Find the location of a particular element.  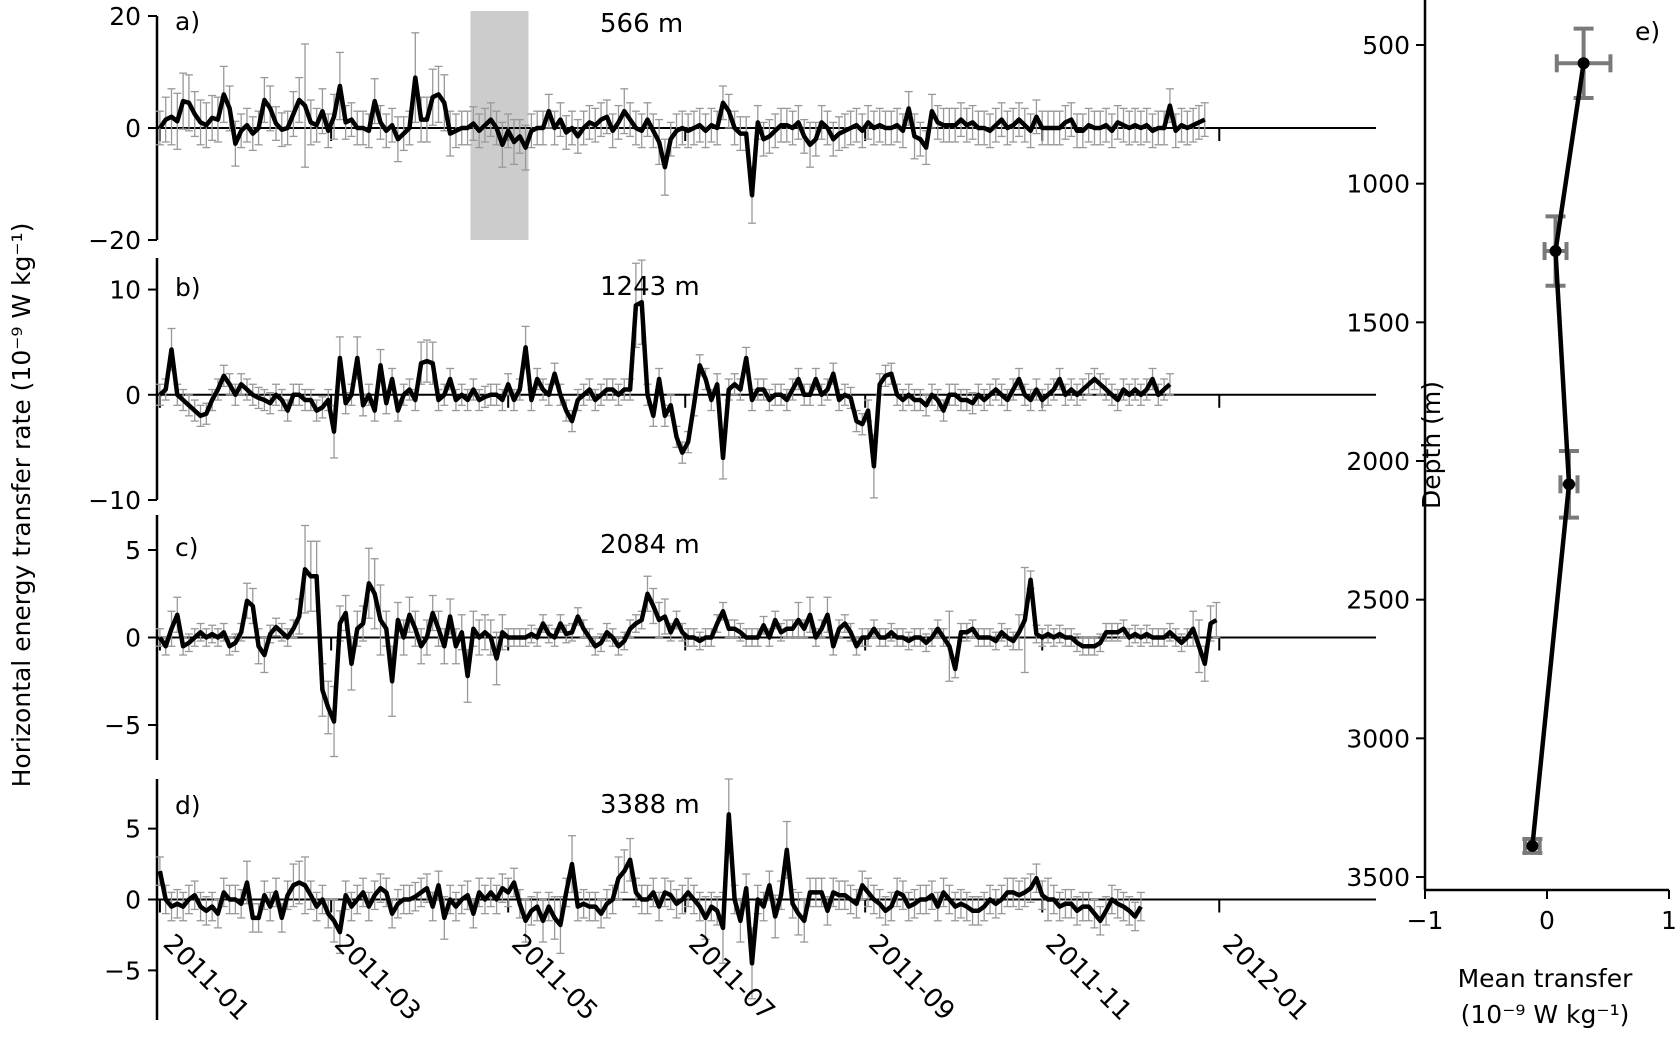

x-tick-label: 2011-11 is located at coordinates (1088, 978).